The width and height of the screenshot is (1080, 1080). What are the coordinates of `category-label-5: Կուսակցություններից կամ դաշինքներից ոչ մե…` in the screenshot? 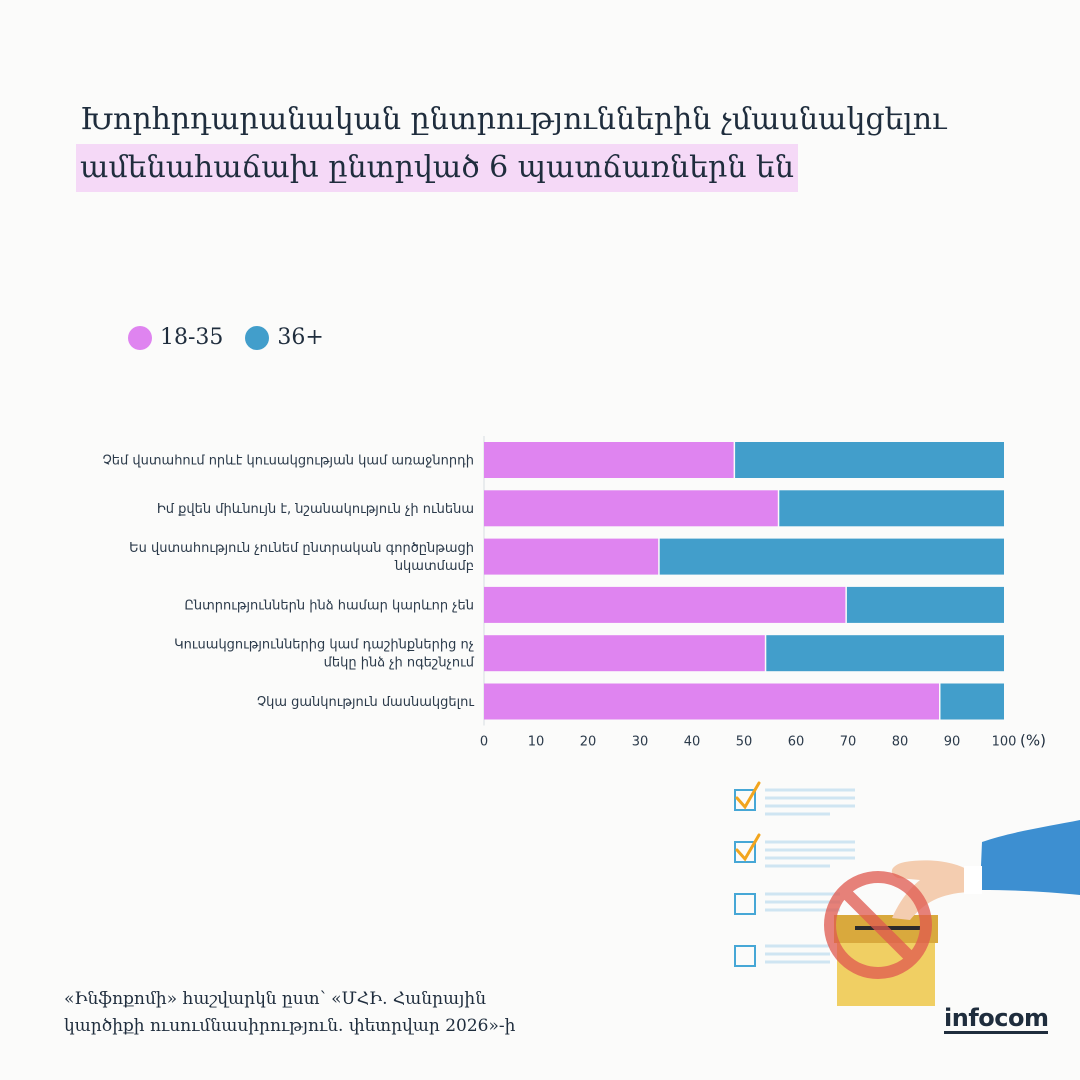 It's located at (324, 654).